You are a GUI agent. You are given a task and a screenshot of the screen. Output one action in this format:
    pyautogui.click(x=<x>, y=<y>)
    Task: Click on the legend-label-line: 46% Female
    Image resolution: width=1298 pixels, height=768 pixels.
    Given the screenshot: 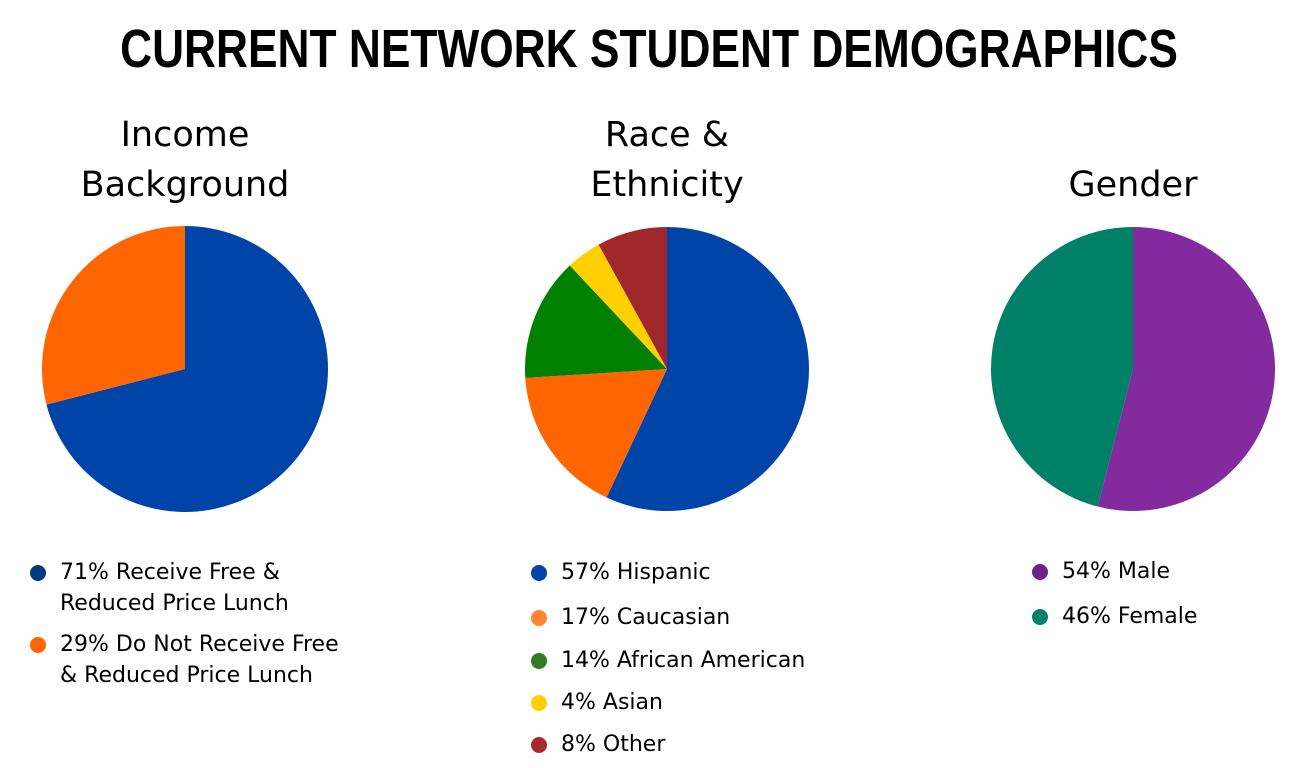 What is the action you would take?
    pyautogui.click(x=1130, y=616)
    